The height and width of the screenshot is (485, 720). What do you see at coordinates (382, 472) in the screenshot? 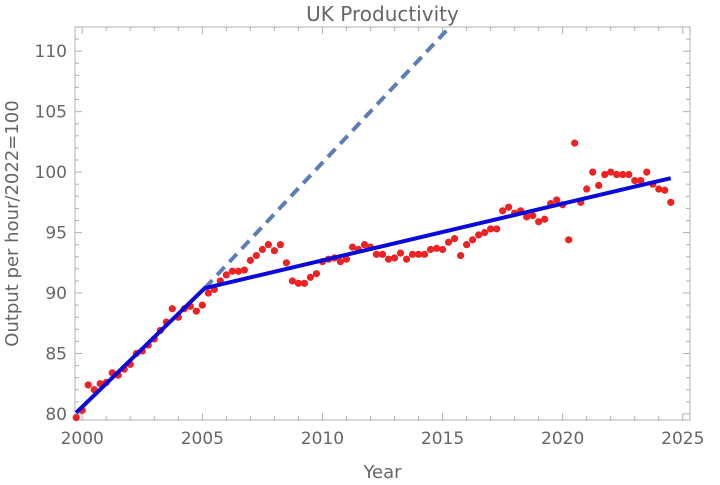
I see `x-axis-label: Year` at bounding box center [382, 472].